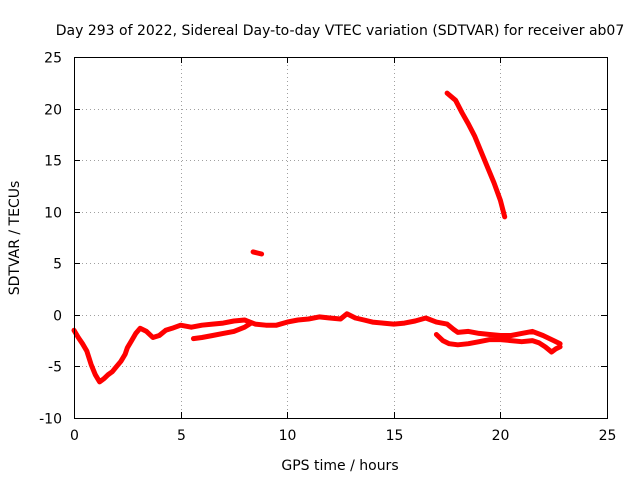  I want to click on series-track-a, so click(317, 348).